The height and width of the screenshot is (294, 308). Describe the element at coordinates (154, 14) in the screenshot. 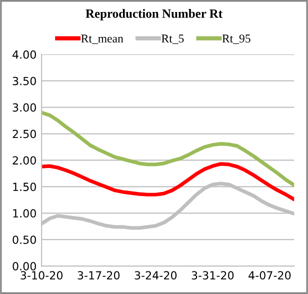

I see `chart-title: Reproduction Number Rt` at that location.